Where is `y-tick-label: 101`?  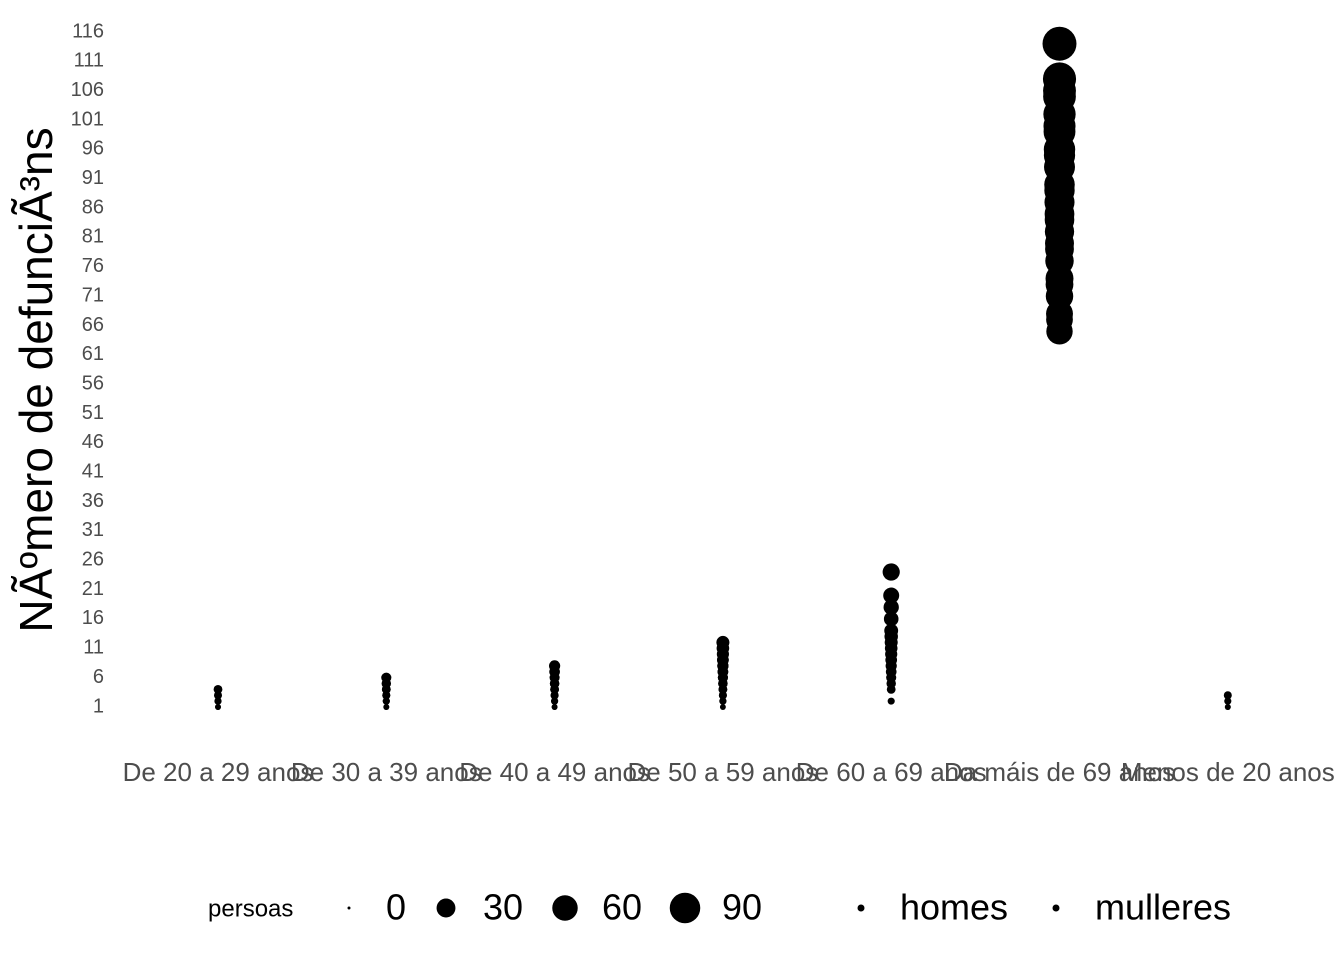
y-tick-label: 101 is located at coordinates (87, 119).